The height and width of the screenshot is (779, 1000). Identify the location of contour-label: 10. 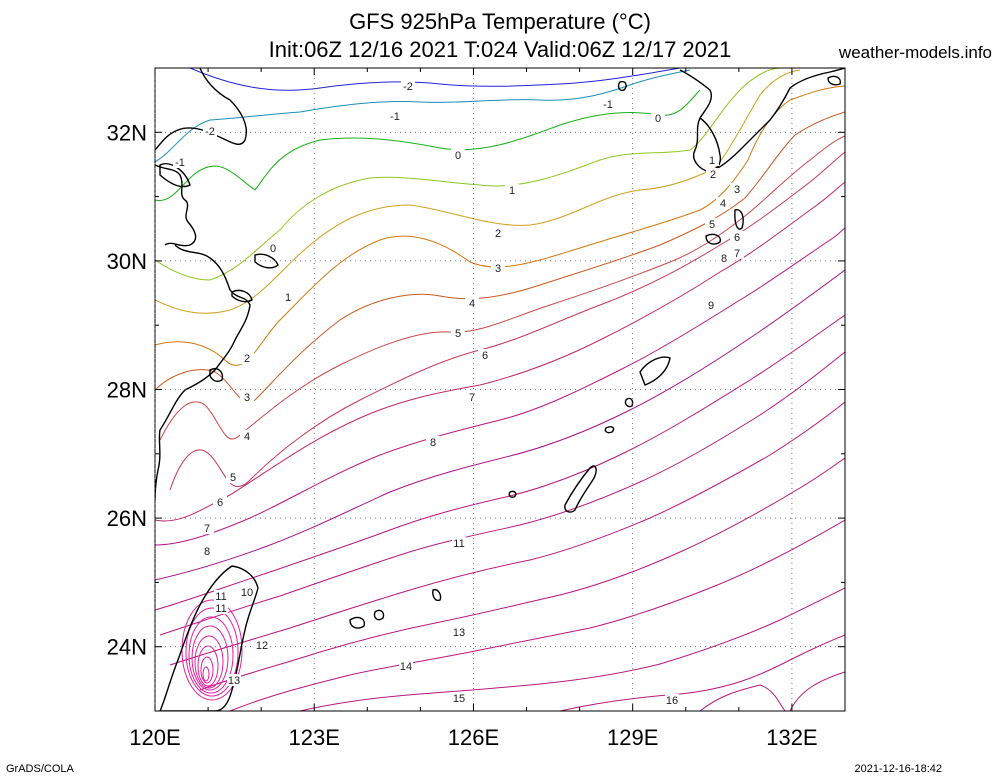
(247, 593).